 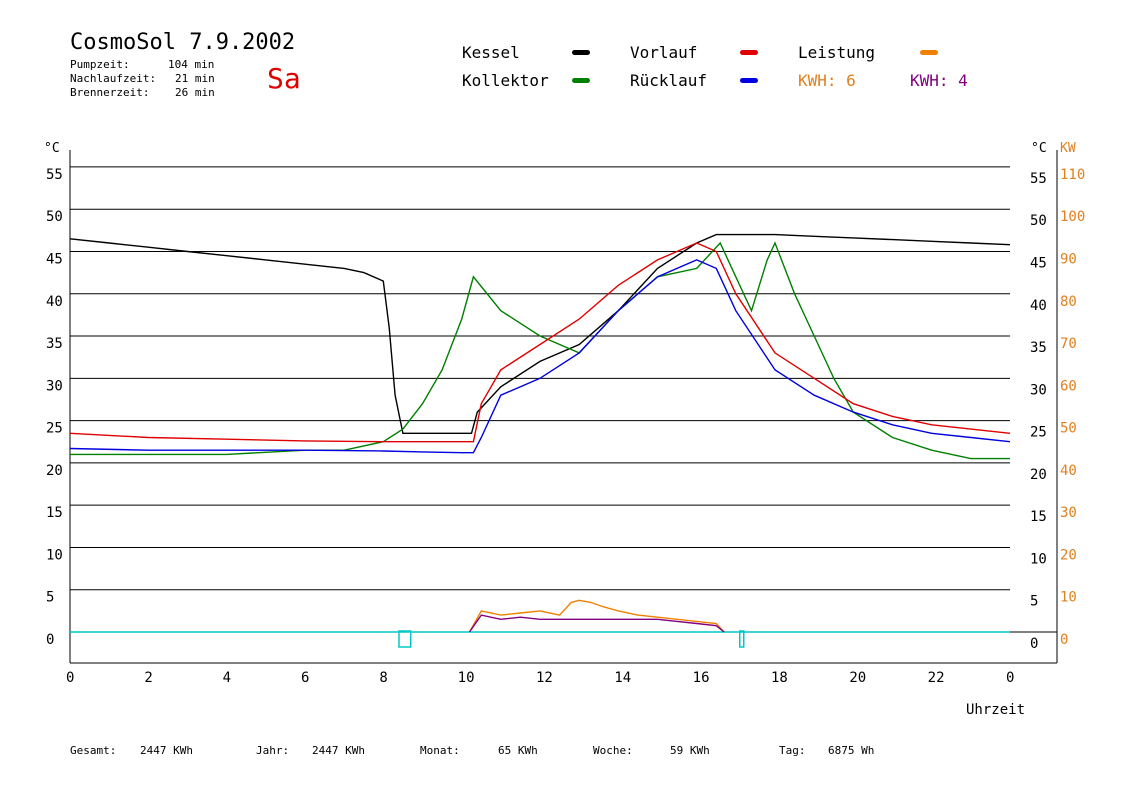 I want to click on y-tick-right: 20, so click(x=1038, y=475).